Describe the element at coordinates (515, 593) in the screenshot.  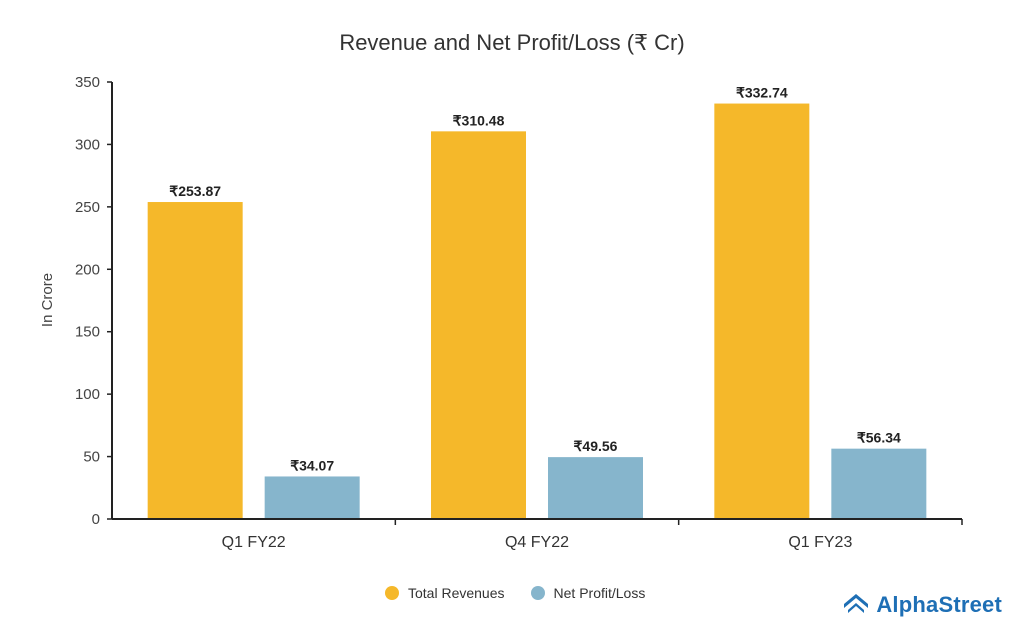
I see `legend: Total Revenues Net Profit/Loss` at that location.